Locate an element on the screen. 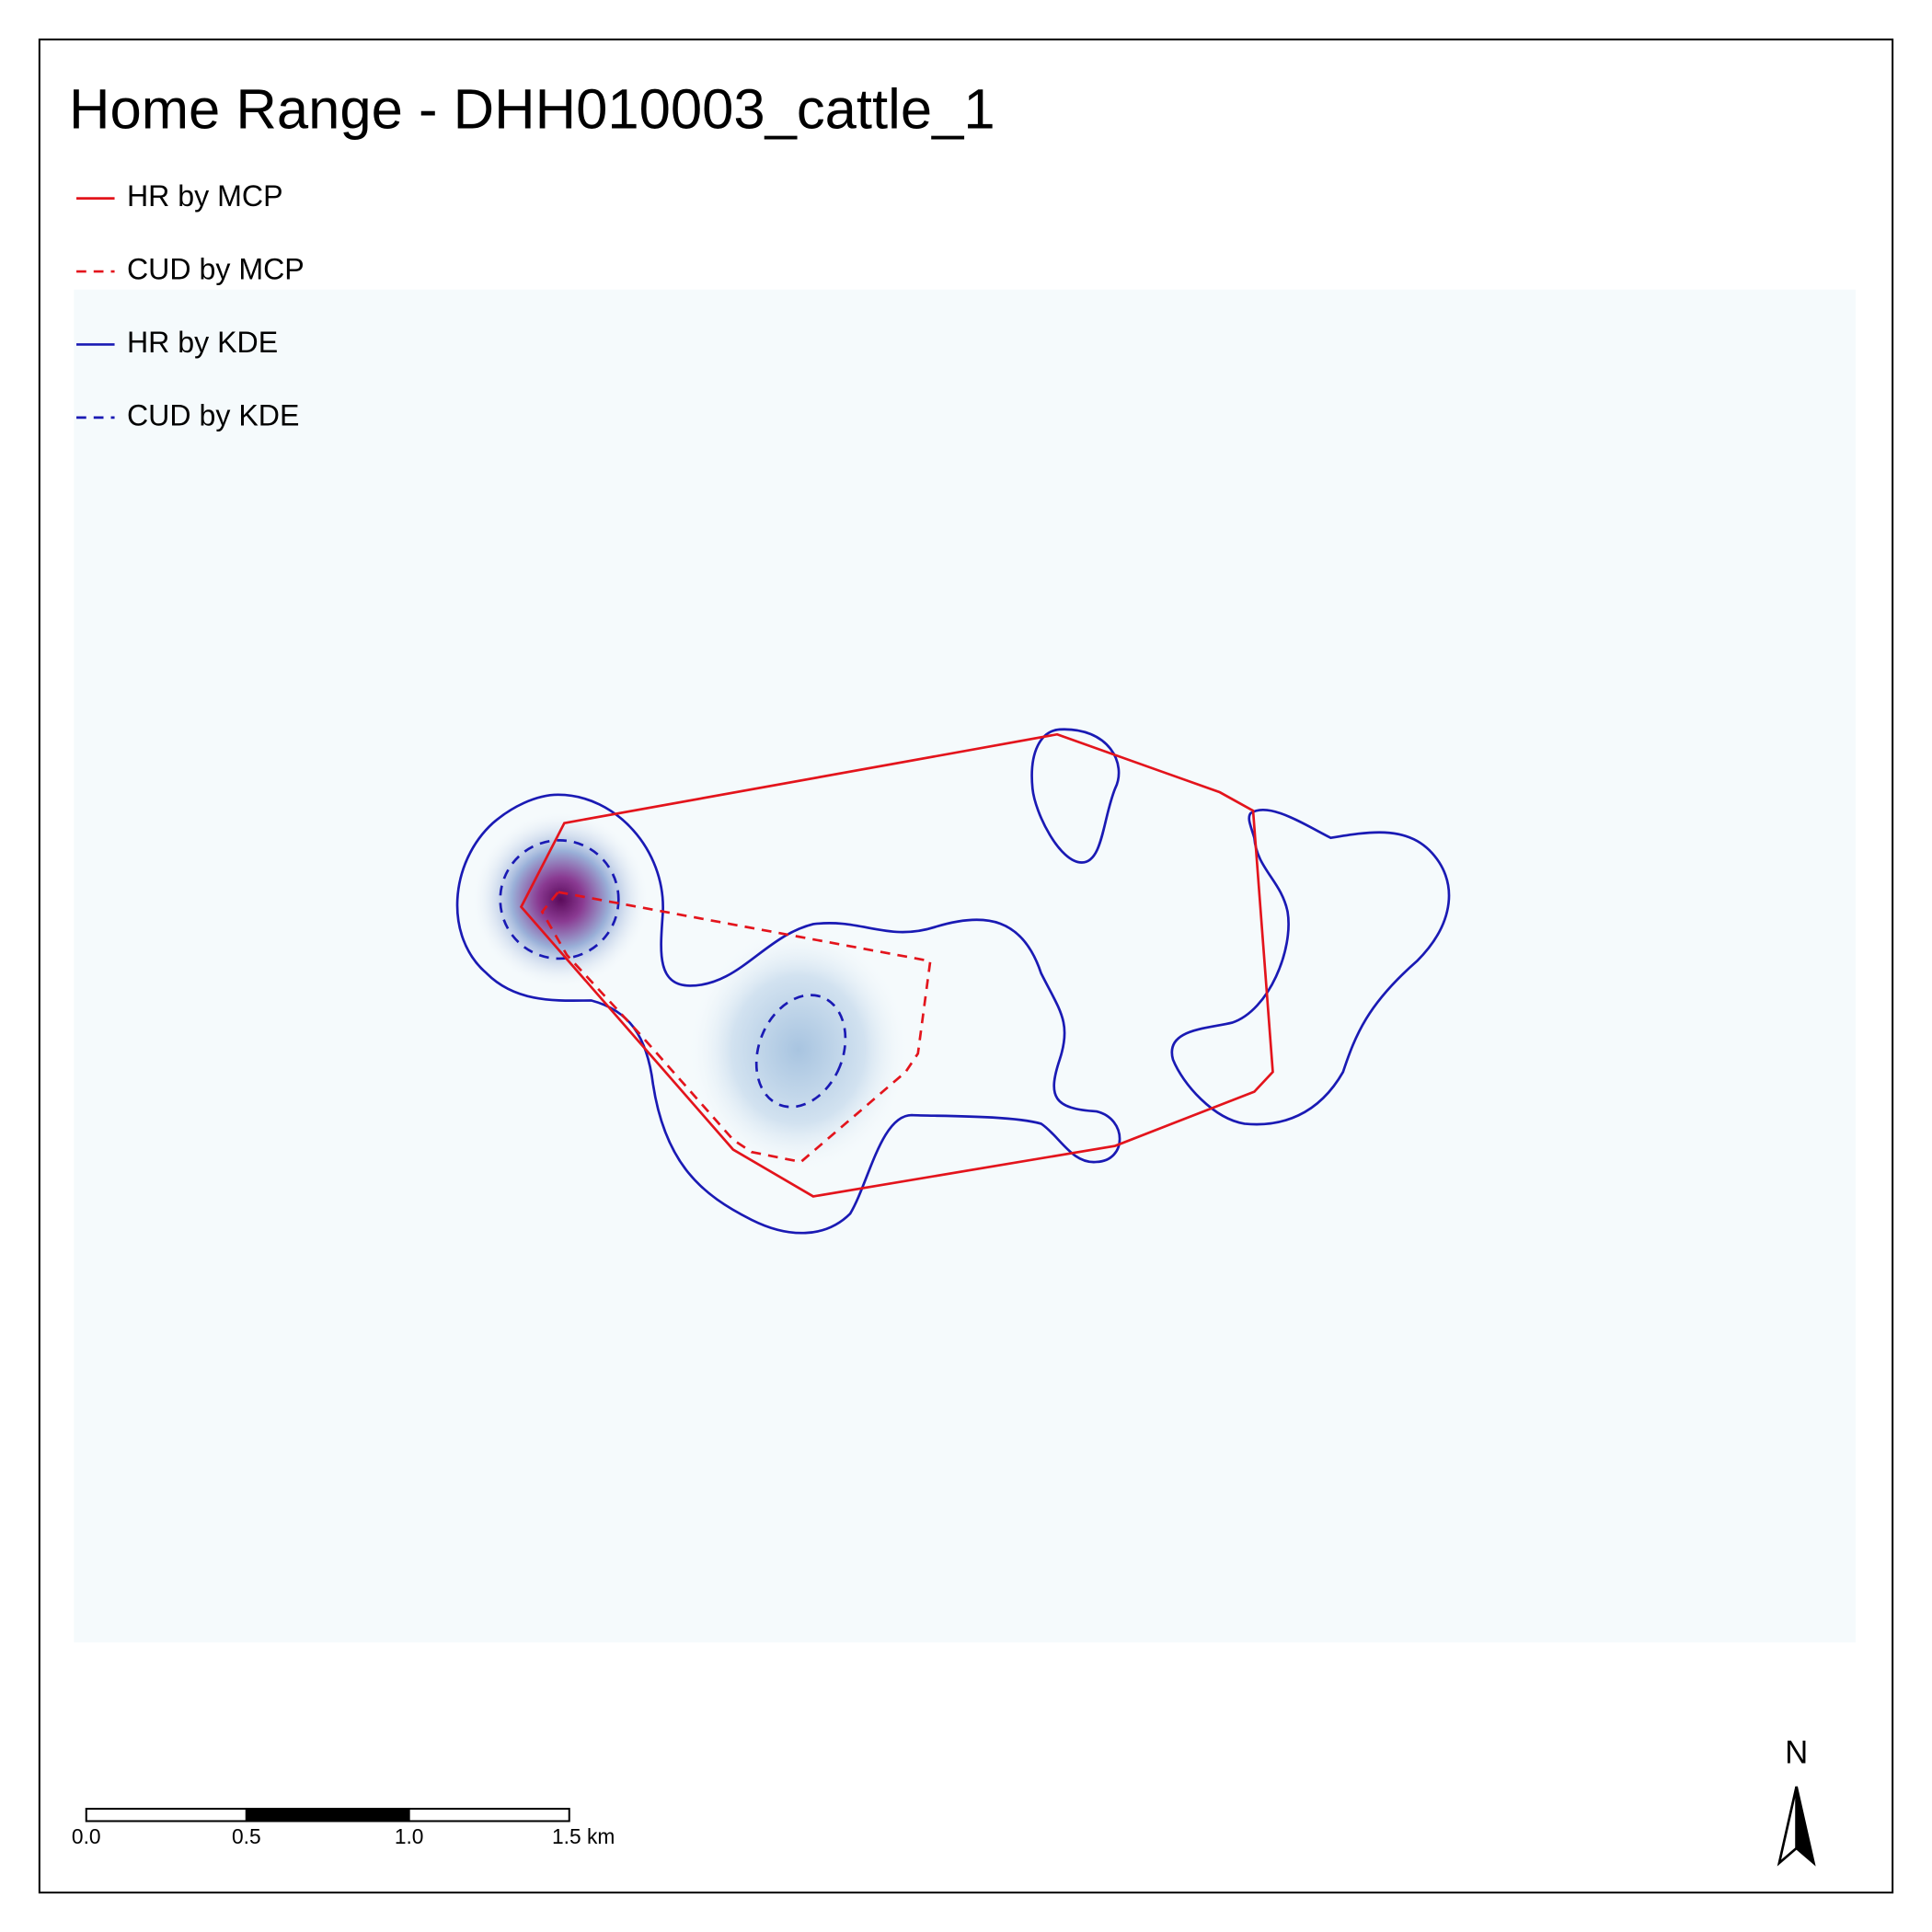 The width and height of the screenshot is (1932, 1932). map-layers is located at coordinates (953, 981).